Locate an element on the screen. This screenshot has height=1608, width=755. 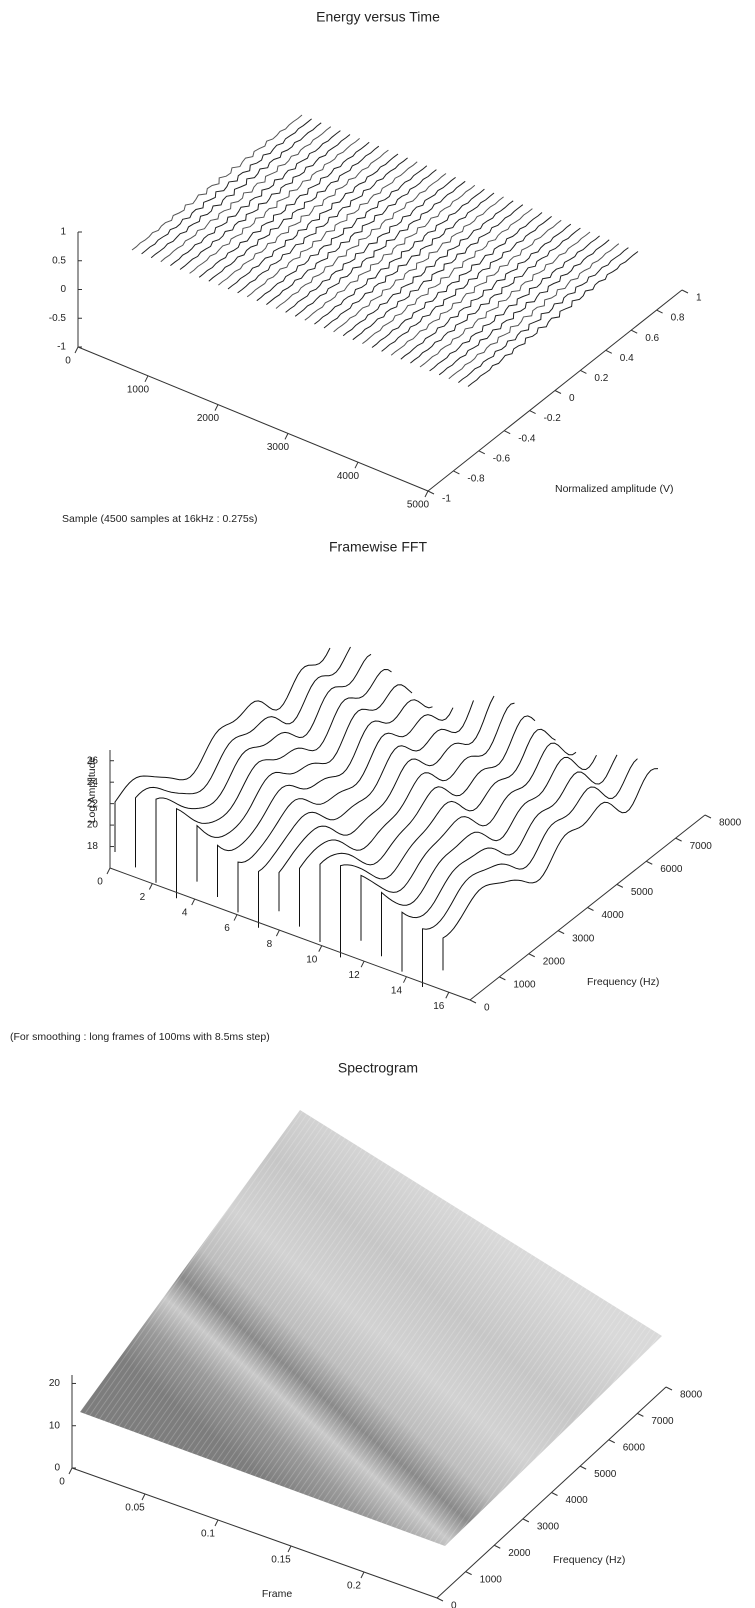
chart-title: Spectrogram is located at coordinates (378, 1068).